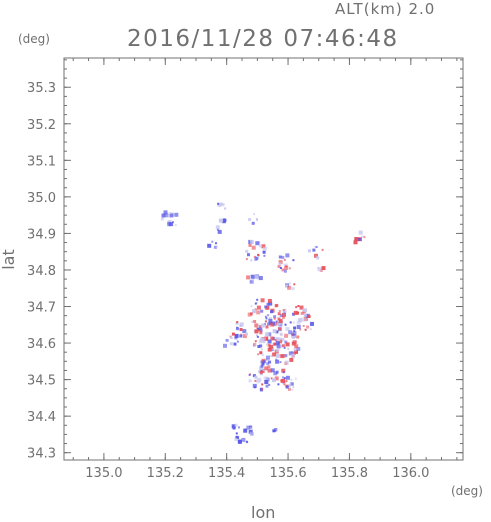  What do you see at coordinates (467, 491) in the screenshot?
I see `x-axis-unit: (deg)` at bounding box center [467, 491].